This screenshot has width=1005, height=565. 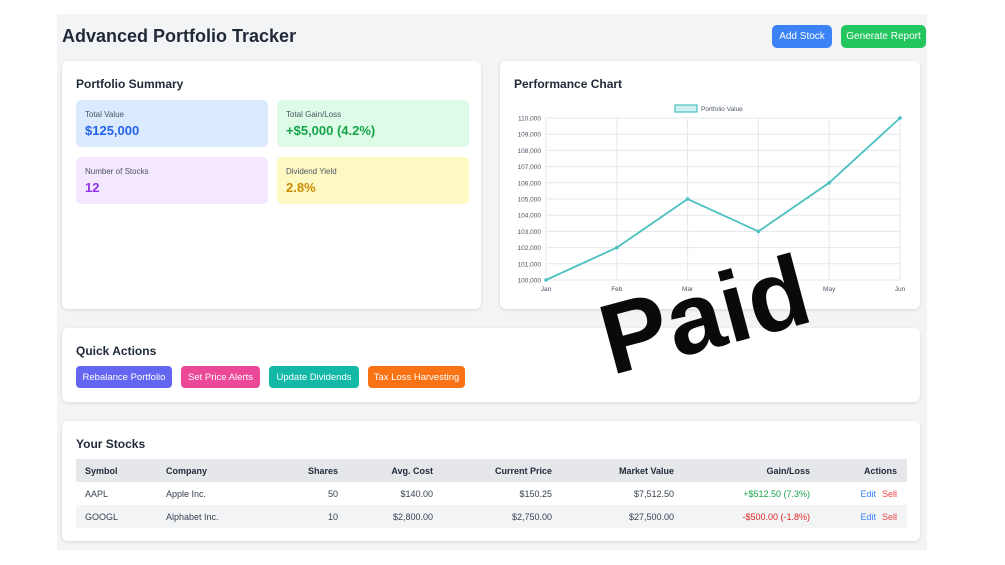 What do you see at coordinates (116, 351) in the screenshot?
I see `quick-actions-title: Quick Actions` at bounding box center [116, 351].